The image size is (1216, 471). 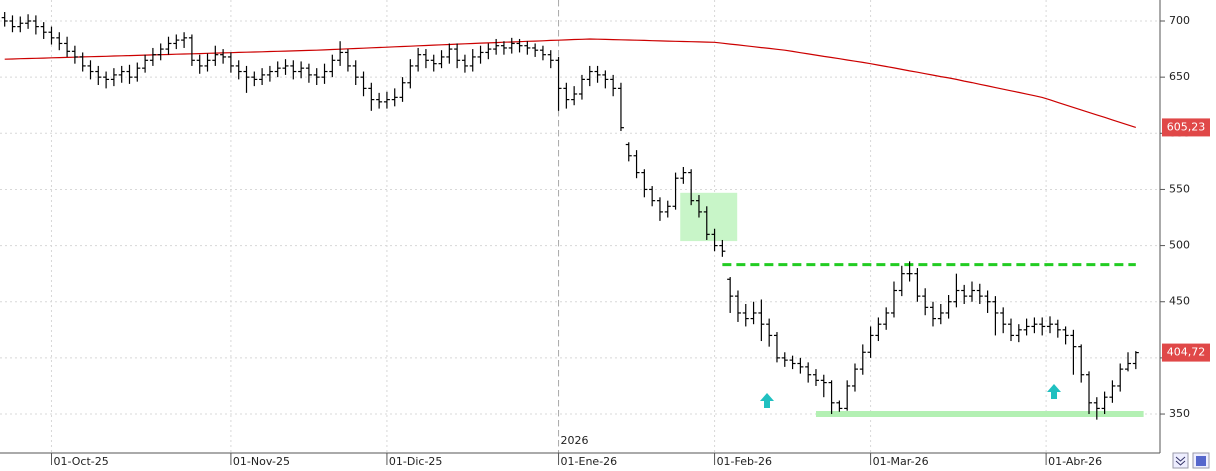 What do you see at coordinates (709, 217) in the screenshot?
I see `zone-box` at bounding box center [709, 217].